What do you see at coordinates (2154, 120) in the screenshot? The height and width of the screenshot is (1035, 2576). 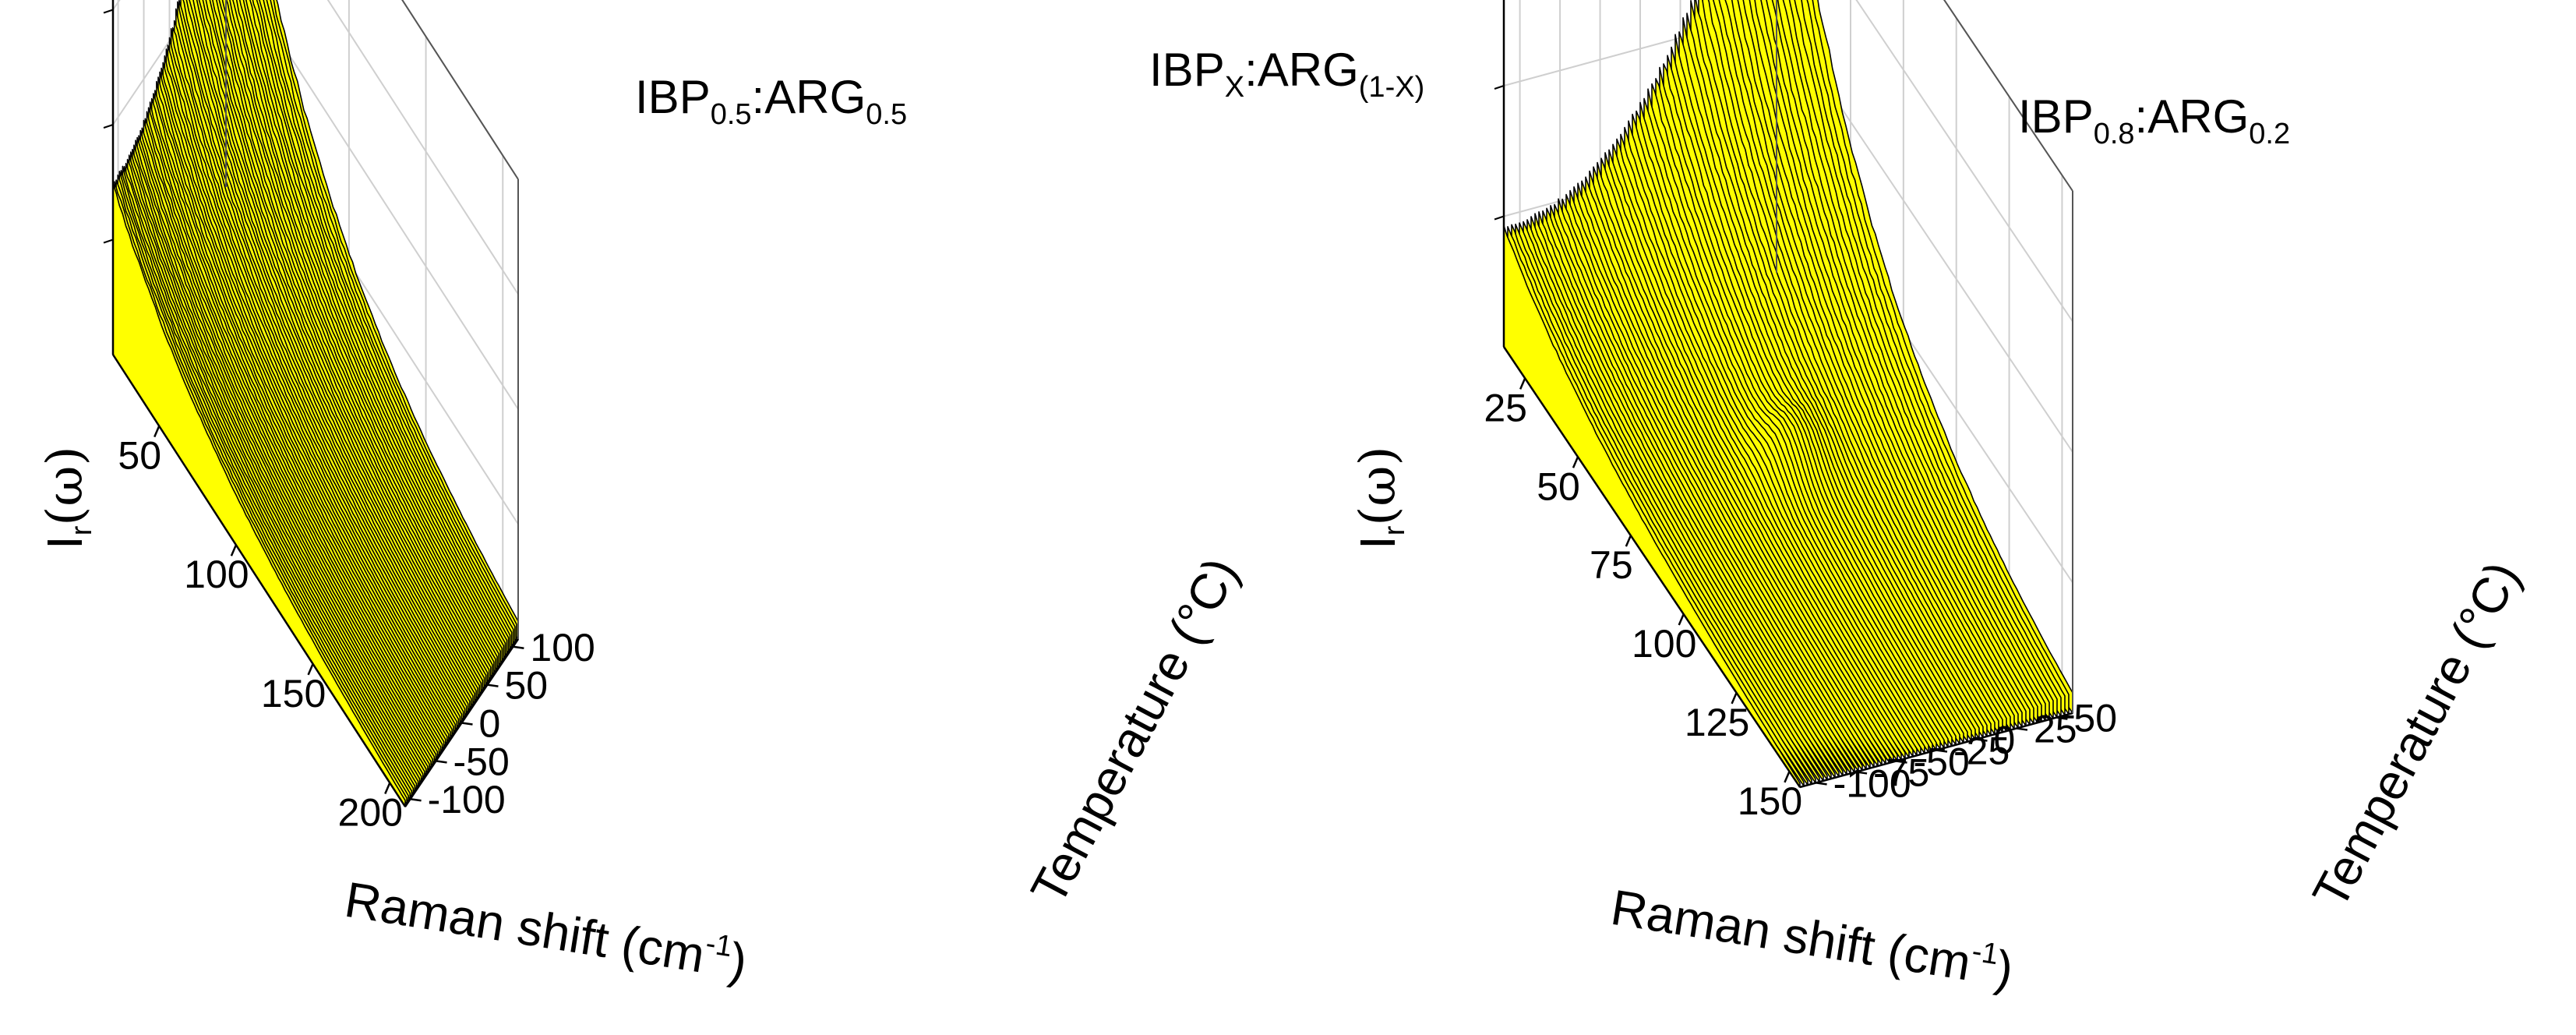 I see `panel-title: IBP0.8:ARG0.2` at bounding box center [2154, 120].